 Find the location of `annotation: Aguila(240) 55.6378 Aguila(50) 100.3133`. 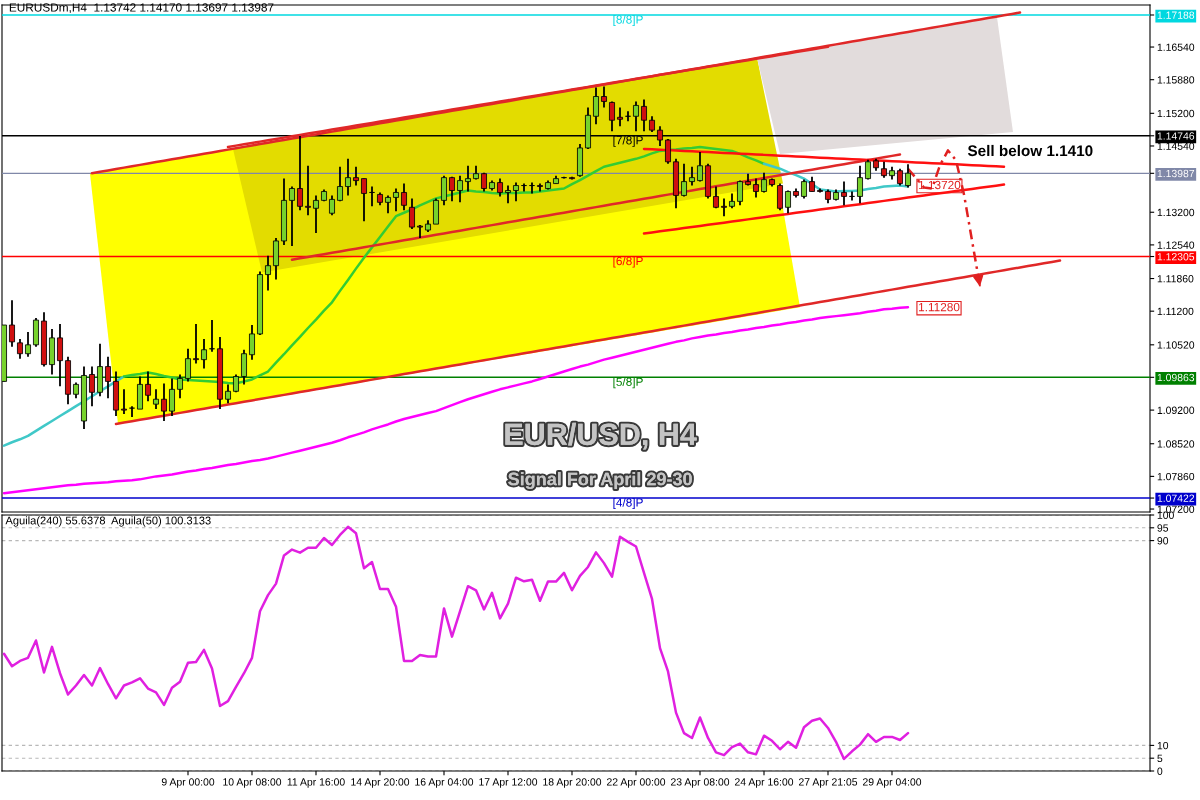

annotation: Aguila(240) 55.6378 Aguila(50) 100.3133 is located at coordinates (108, 521).